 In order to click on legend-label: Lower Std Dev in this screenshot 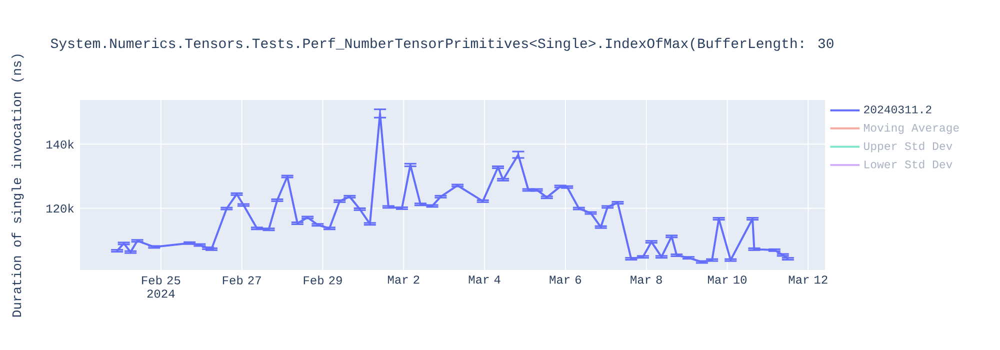, I will do `click(908, 164)`.